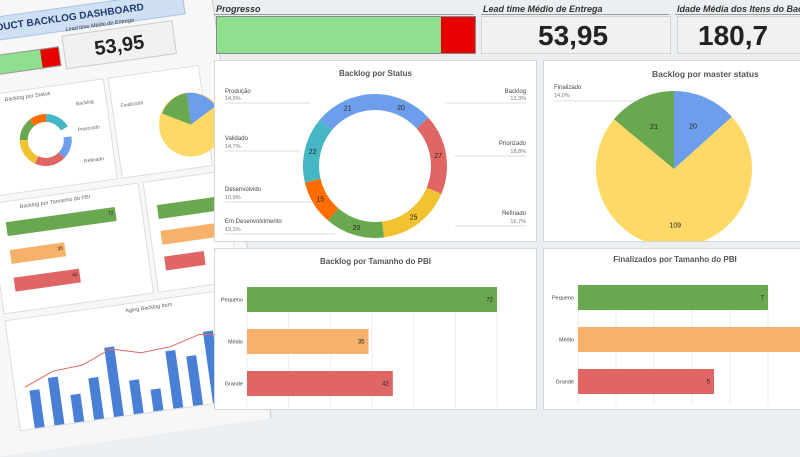  What do you see at coordinates (31, 62) in the screenshot?
I see `left-progress-bar` at bounding box center [31, 62].